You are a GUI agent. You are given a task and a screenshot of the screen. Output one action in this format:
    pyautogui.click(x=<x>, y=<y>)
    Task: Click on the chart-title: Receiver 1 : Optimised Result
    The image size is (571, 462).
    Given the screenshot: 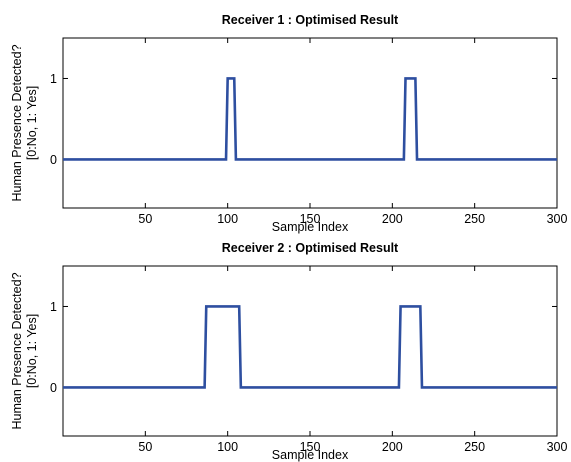 What is the action you would take?
    pyautogui.click(x=310, y=20)
    